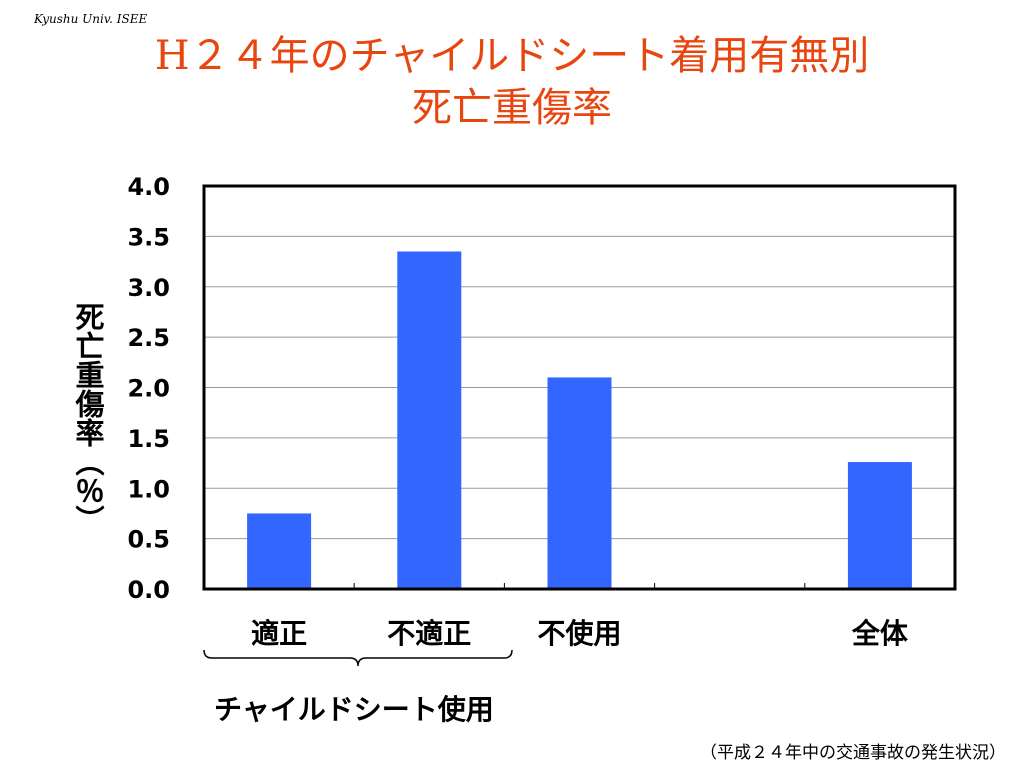 This screenshot has width=1024, height=768. I want to click on y-tick-label: 2.0, so click(148, 389).